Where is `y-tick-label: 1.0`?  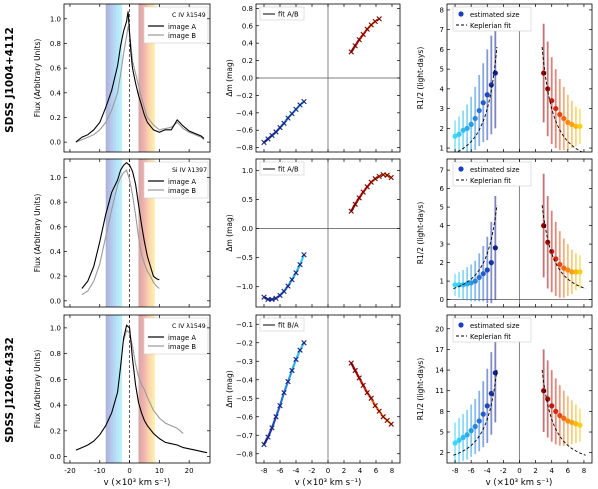
y-tick-label: 1.0 is located at coordinates (55, 178).